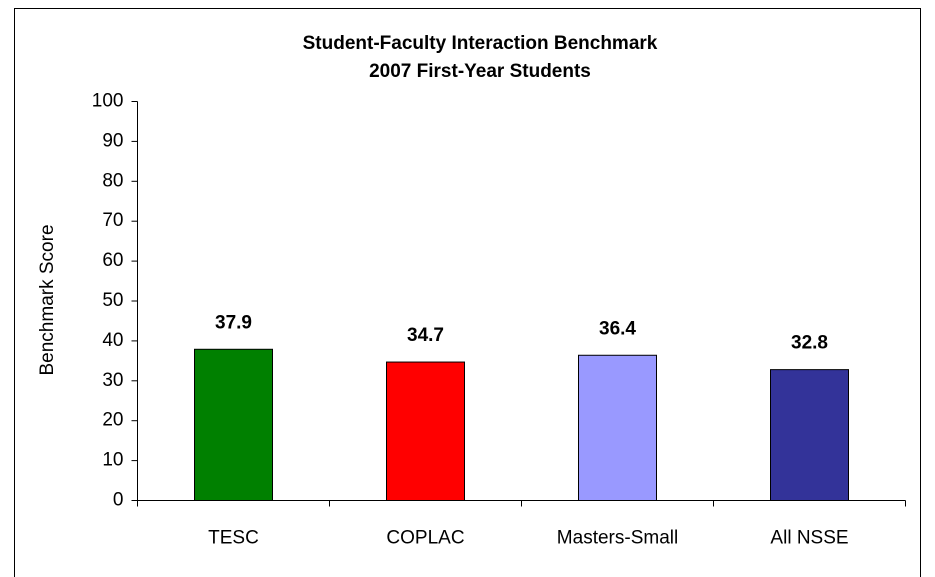  What do you see at coordinates (112, 140) in the screenshot?
I see `y-tick-label: 90` at bounding box center [112, 140].